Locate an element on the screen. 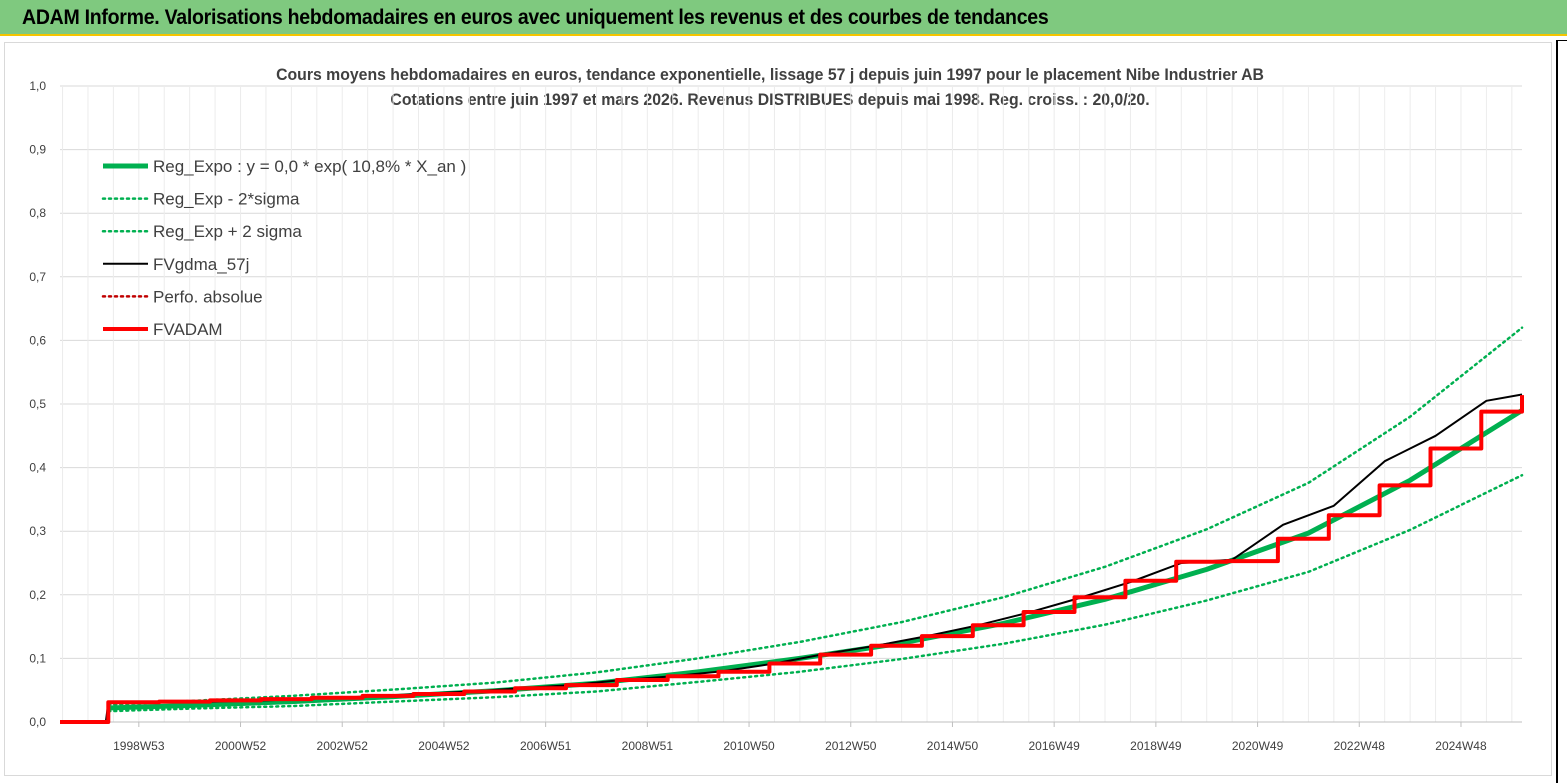 This screenshot has width=1567, height=783. legend-label-2: Reg_Exp + 2 sigma is located at coordinates (227, 231).